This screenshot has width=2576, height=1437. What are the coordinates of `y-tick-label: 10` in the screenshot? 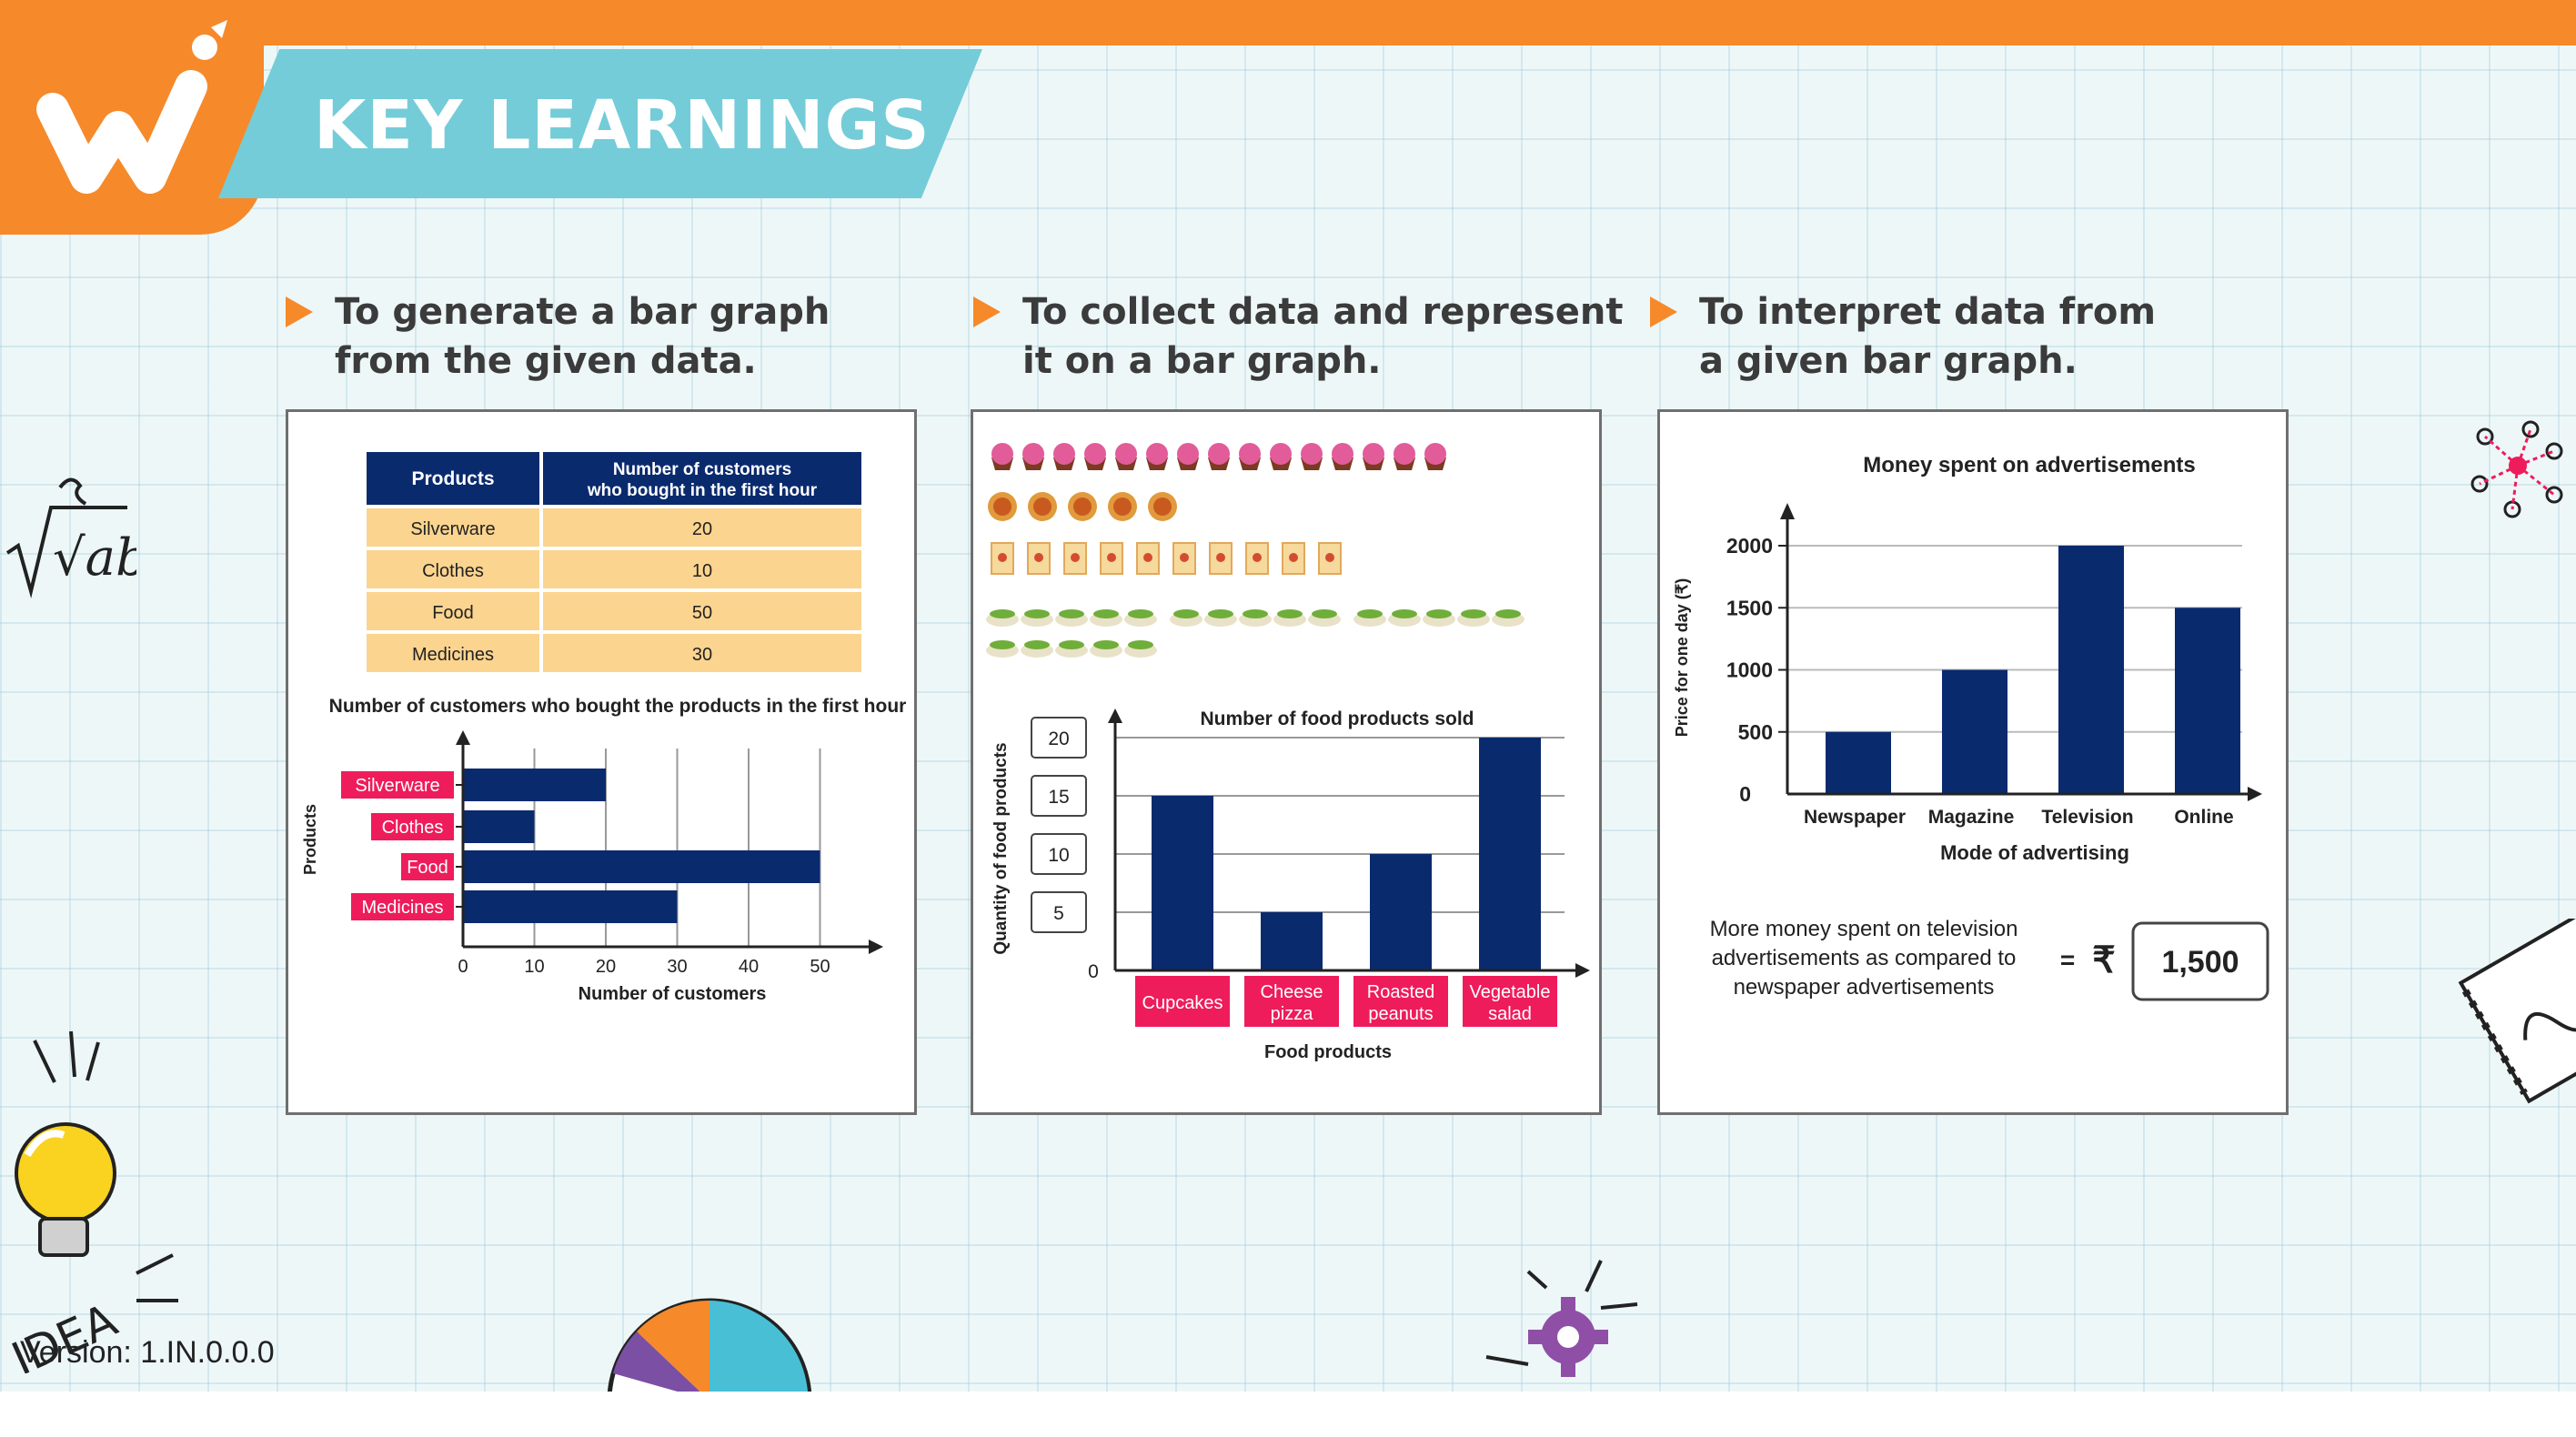 It's located at (1058, 855).